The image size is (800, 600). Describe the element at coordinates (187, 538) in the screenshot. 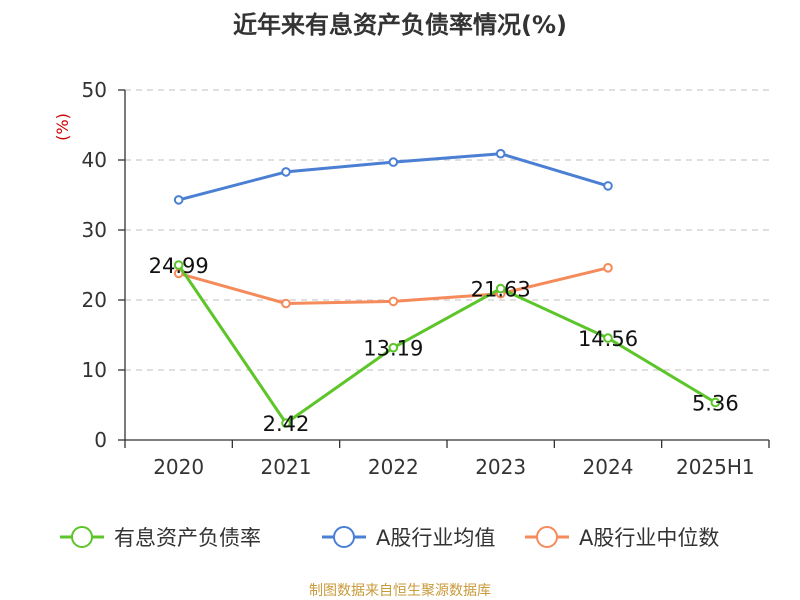

I see `legend-label: 有息资产负债率` at that location.